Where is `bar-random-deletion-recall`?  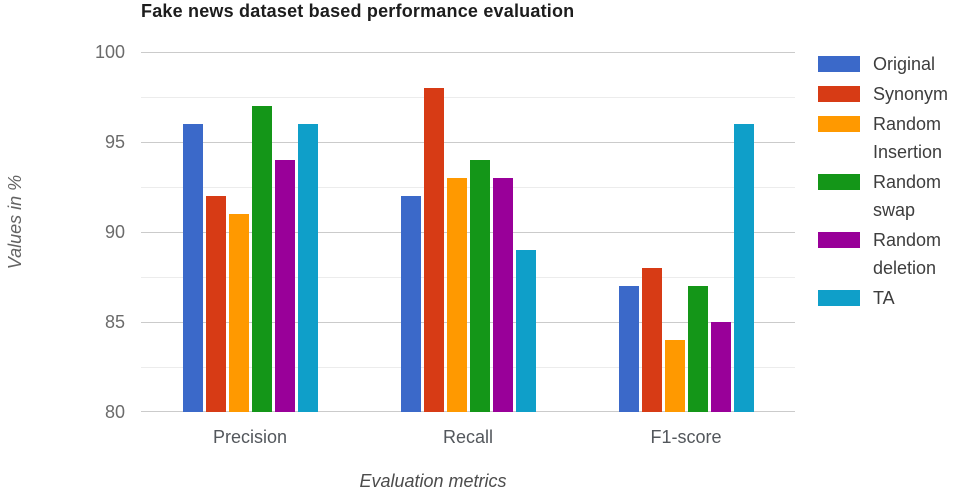 bar-random-deletion-recall is located at coordinates (502, 295).